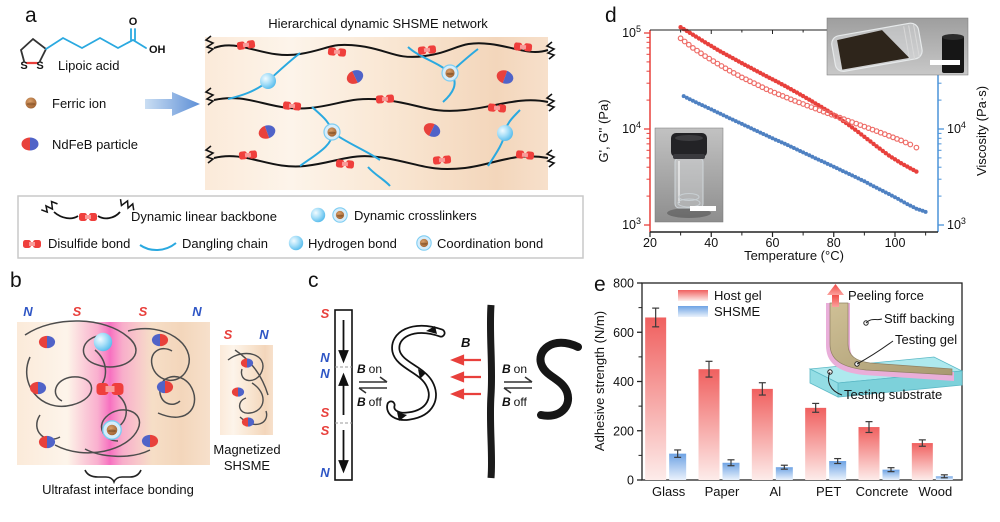 The image size is (1000, 522). Describe the element at coordinates (158, 246) in the screenshot. I see `dangling-chain-icon` at that location.